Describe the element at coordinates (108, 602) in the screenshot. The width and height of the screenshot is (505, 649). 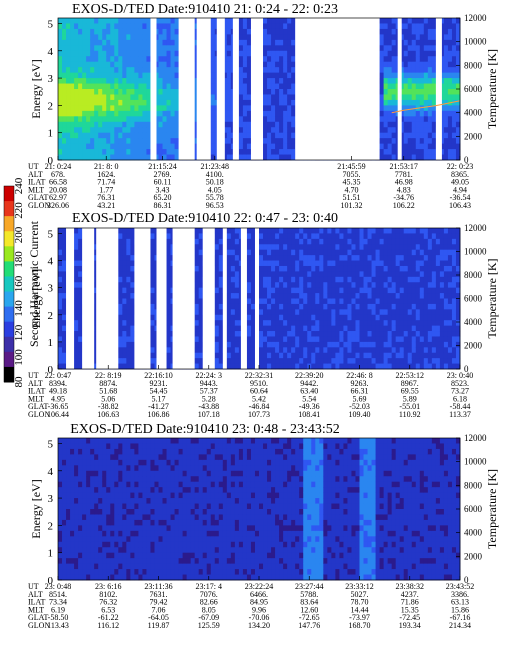
I see `annotation-cell-ilat: 76.32` at that location.